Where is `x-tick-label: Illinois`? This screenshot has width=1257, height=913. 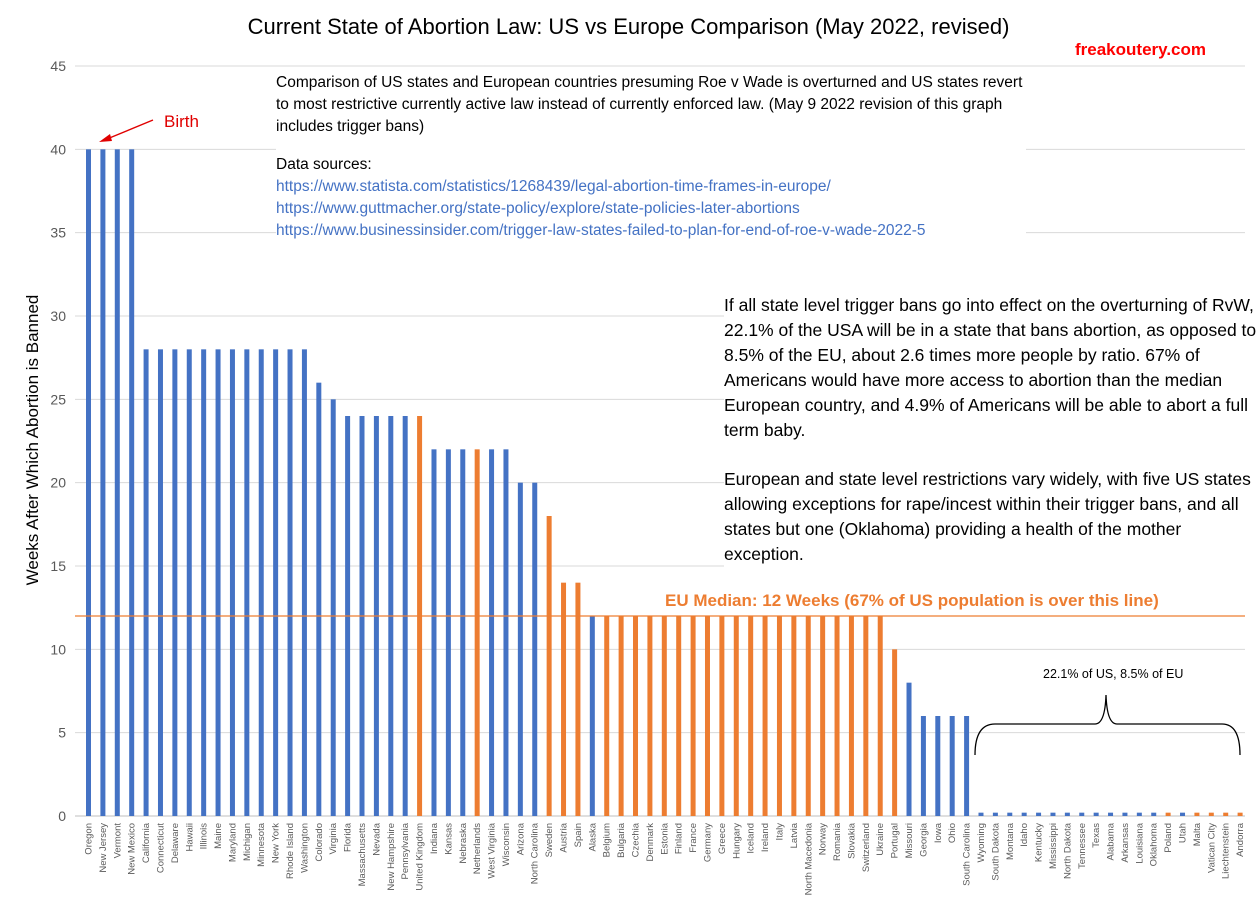 x-tick-label: Illinois is located at coordinates (204, 836).